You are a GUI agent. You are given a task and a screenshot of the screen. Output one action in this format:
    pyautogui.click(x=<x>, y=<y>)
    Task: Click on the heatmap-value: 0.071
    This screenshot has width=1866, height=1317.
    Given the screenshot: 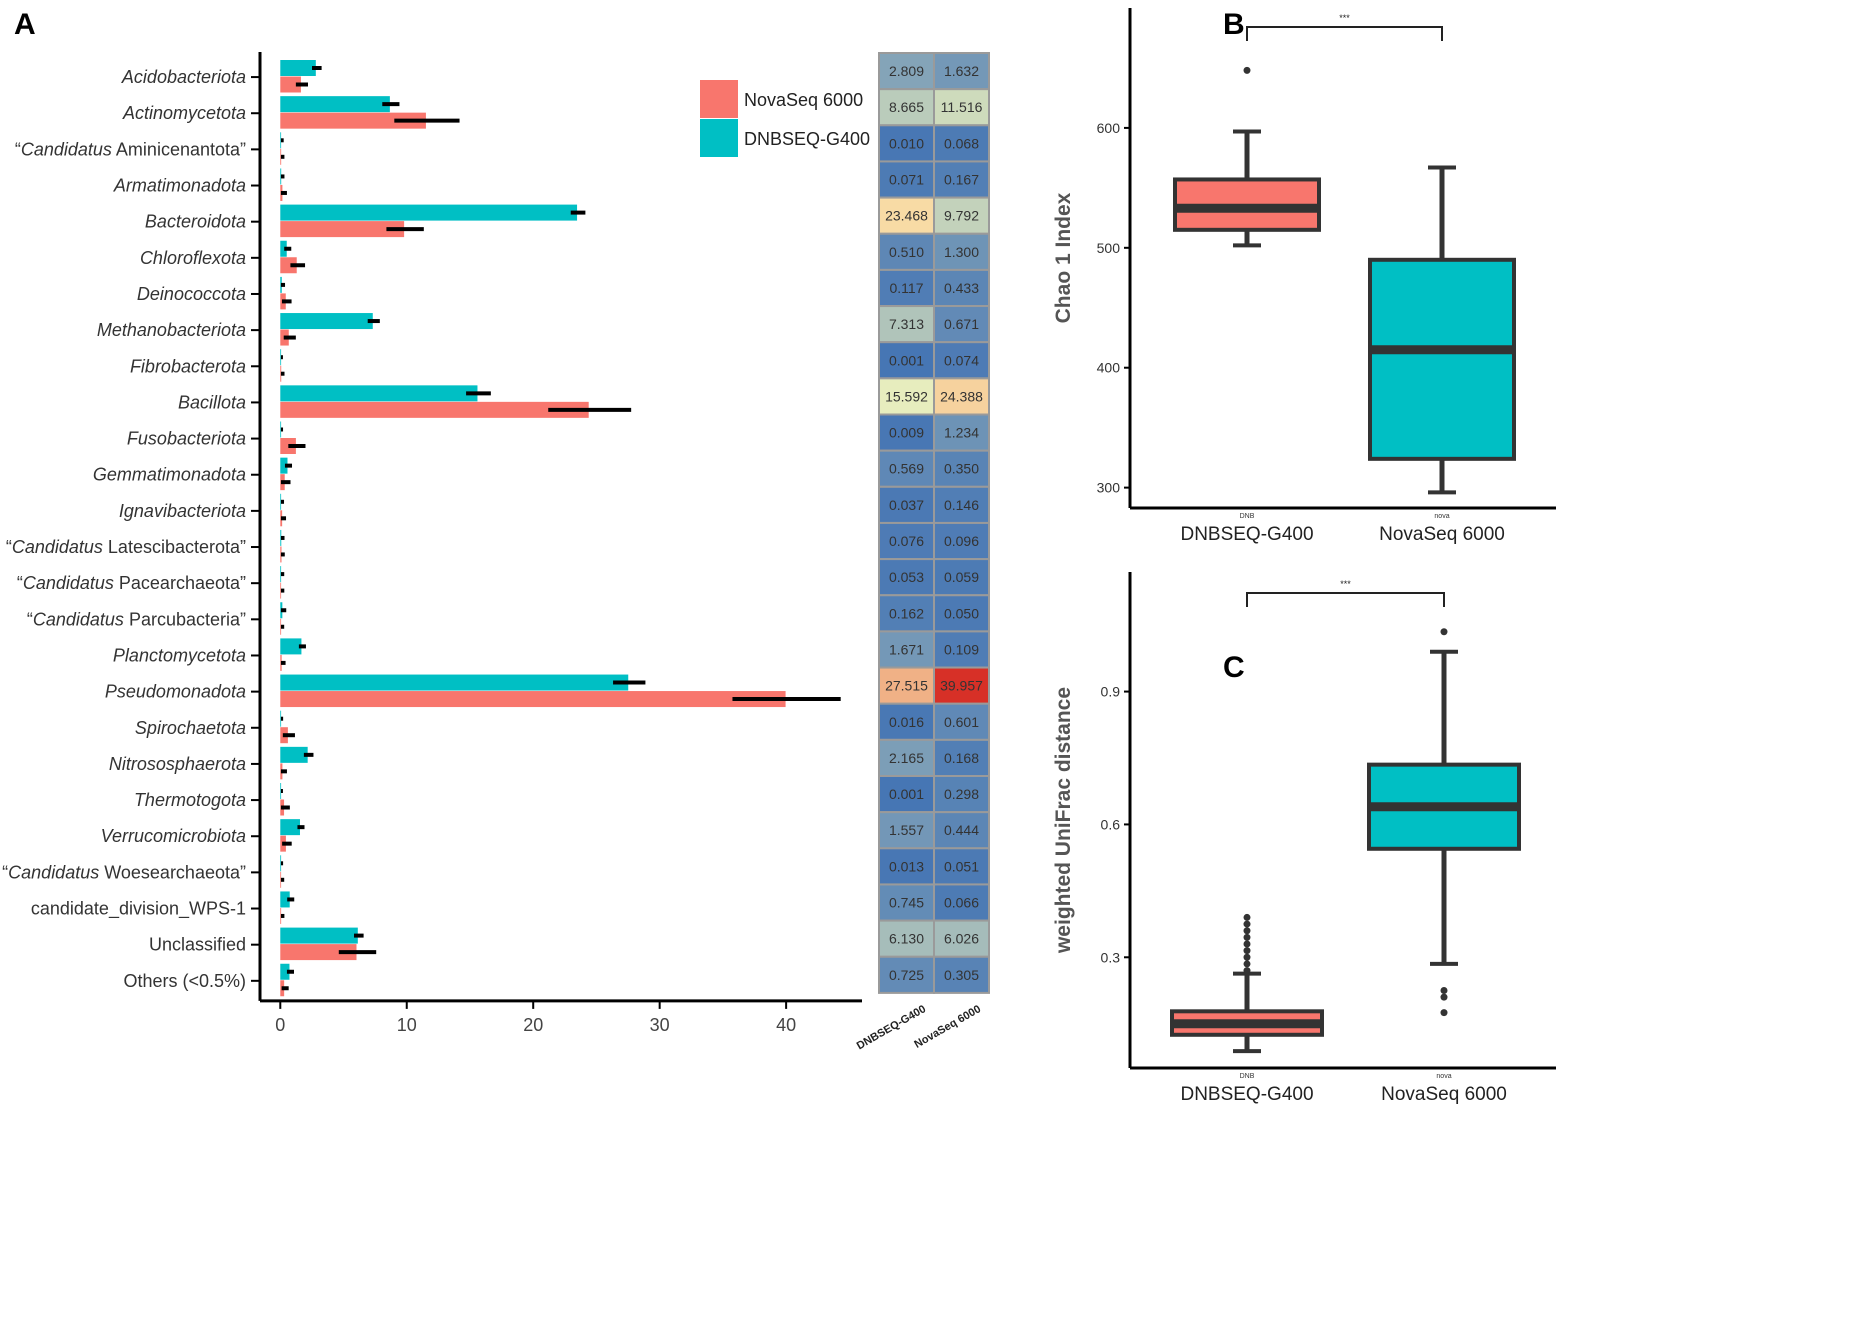 What is the action you would take?
    pyautogui.click(x=906, y=180)
    